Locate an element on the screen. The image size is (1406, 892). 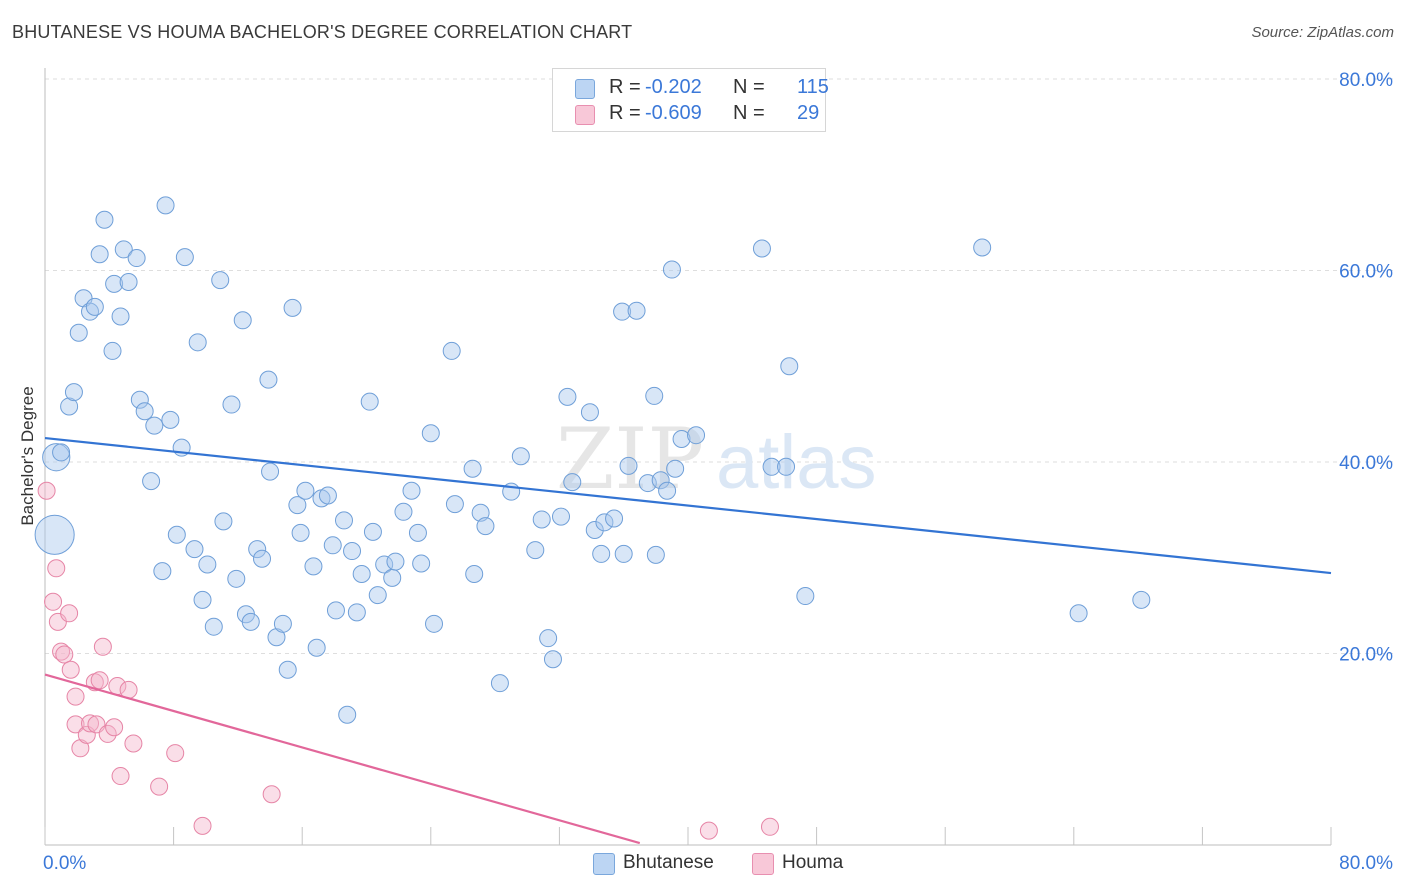
legend-r-value-bhutanese: -0.202 is located at coordinates (673, 87).